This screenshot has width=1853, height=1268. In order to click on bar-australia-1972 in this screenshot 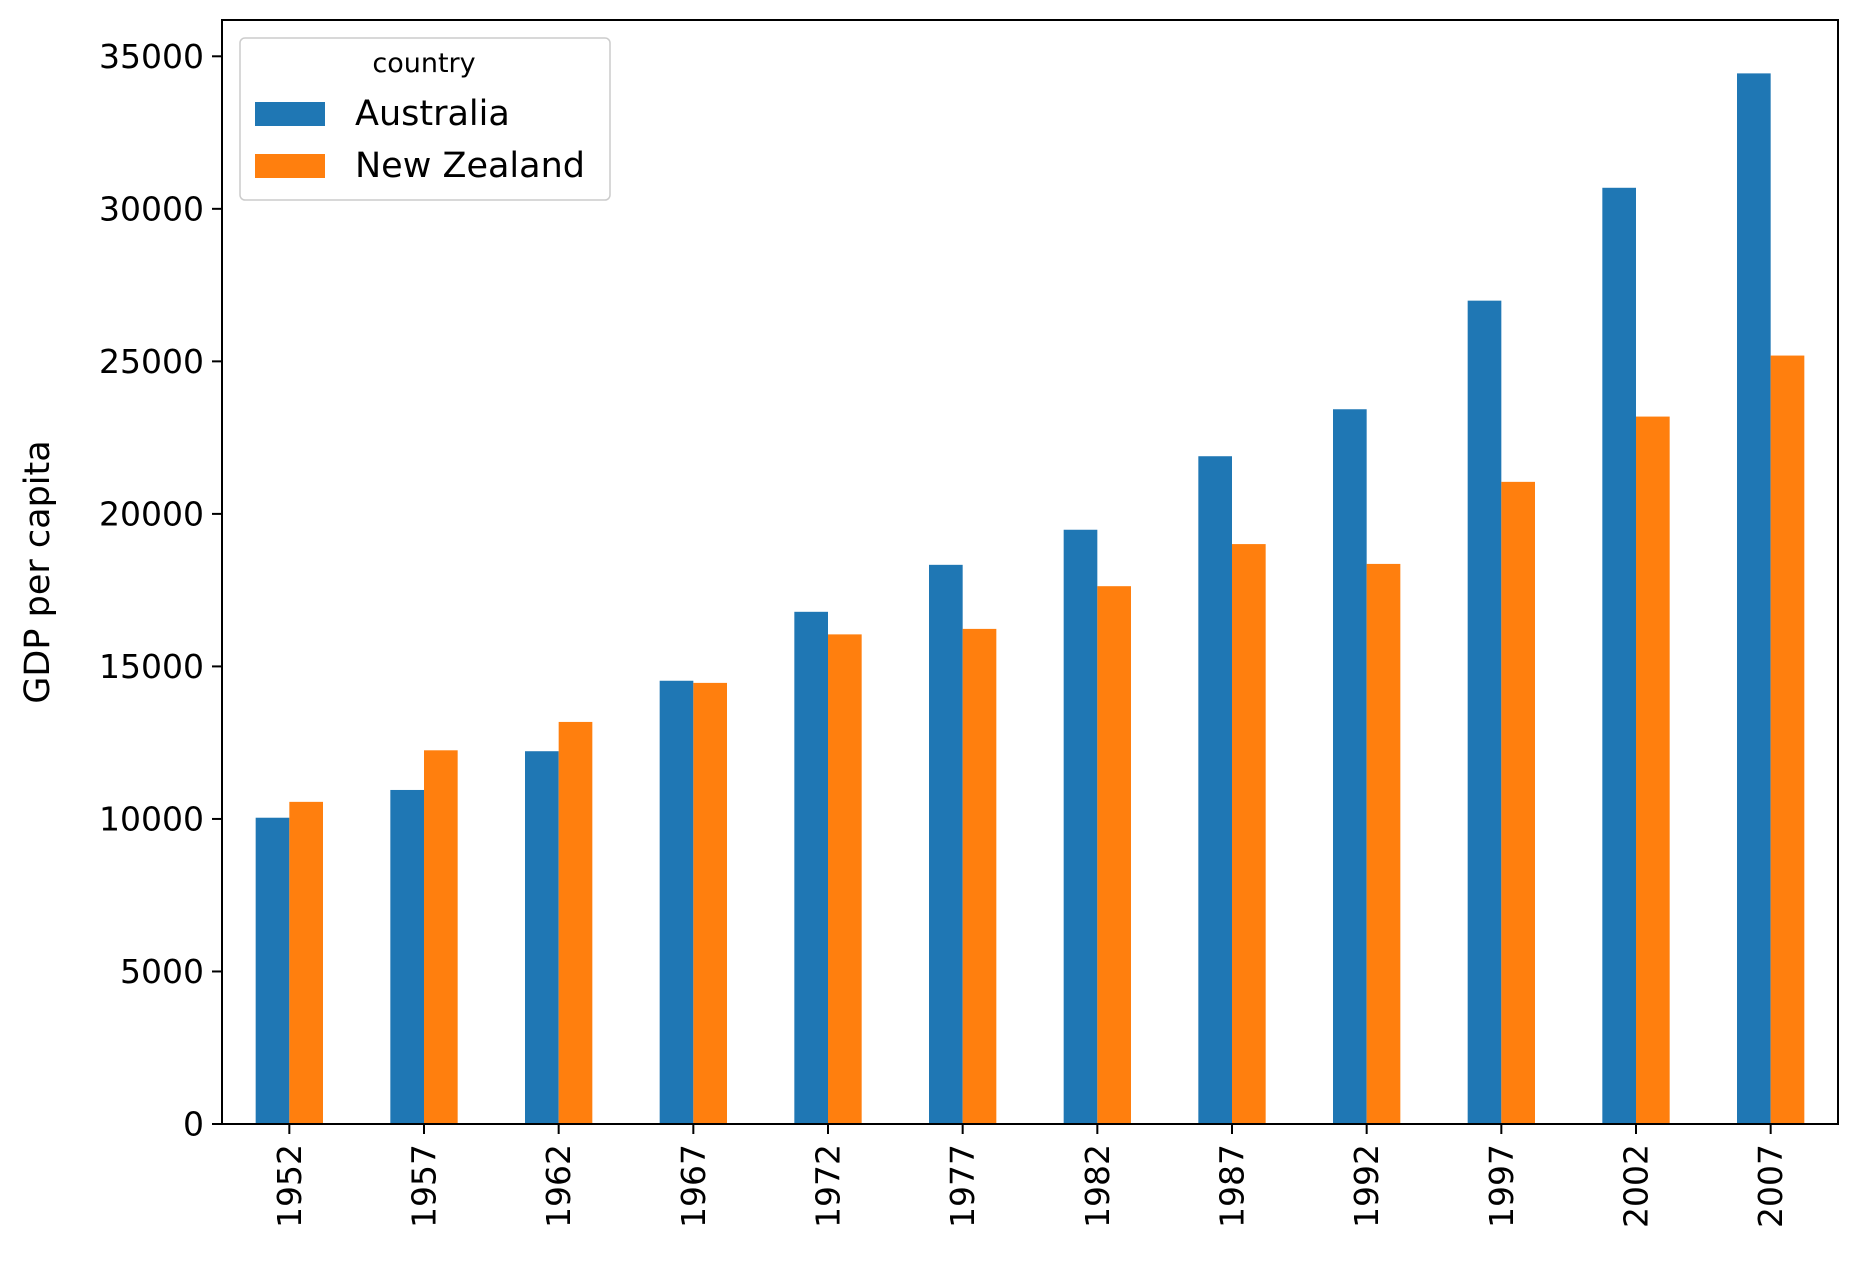, I will do `click(811, 867)`.